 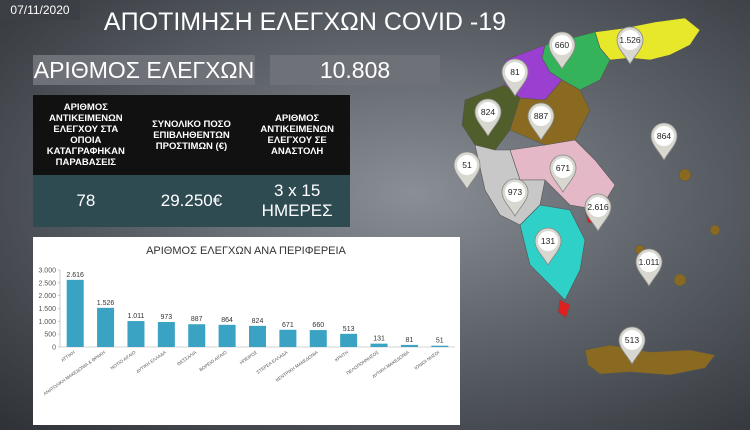 I want to click on x-tick-label: ΑΤΤΙΚΗ, so click(x=68, y=356).